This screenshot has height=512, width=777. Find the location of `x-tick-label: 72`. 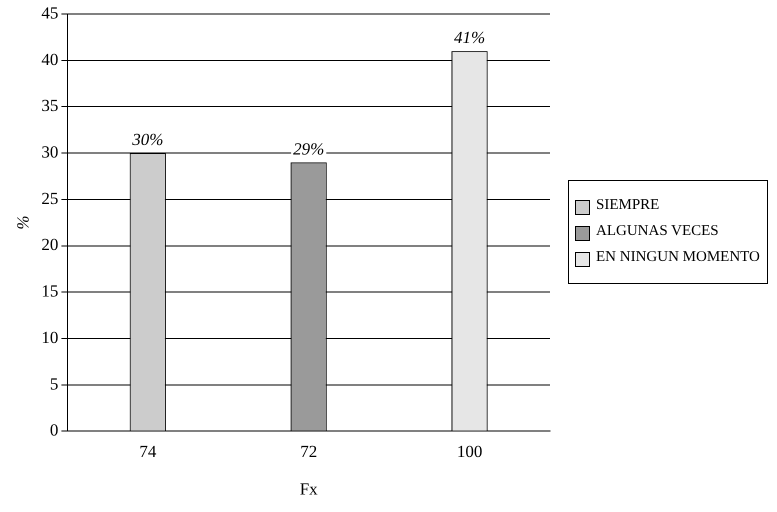

x-tick-label: 72 is located at coordinates (309, 451).